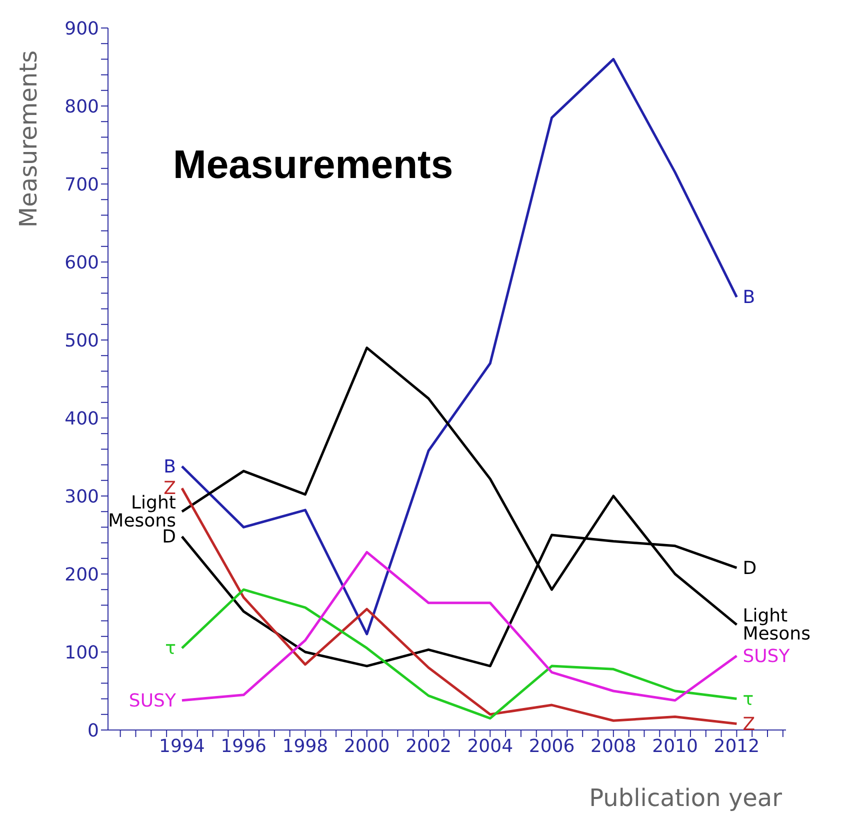  I want to click on text: Measurements, so click(313, 165).